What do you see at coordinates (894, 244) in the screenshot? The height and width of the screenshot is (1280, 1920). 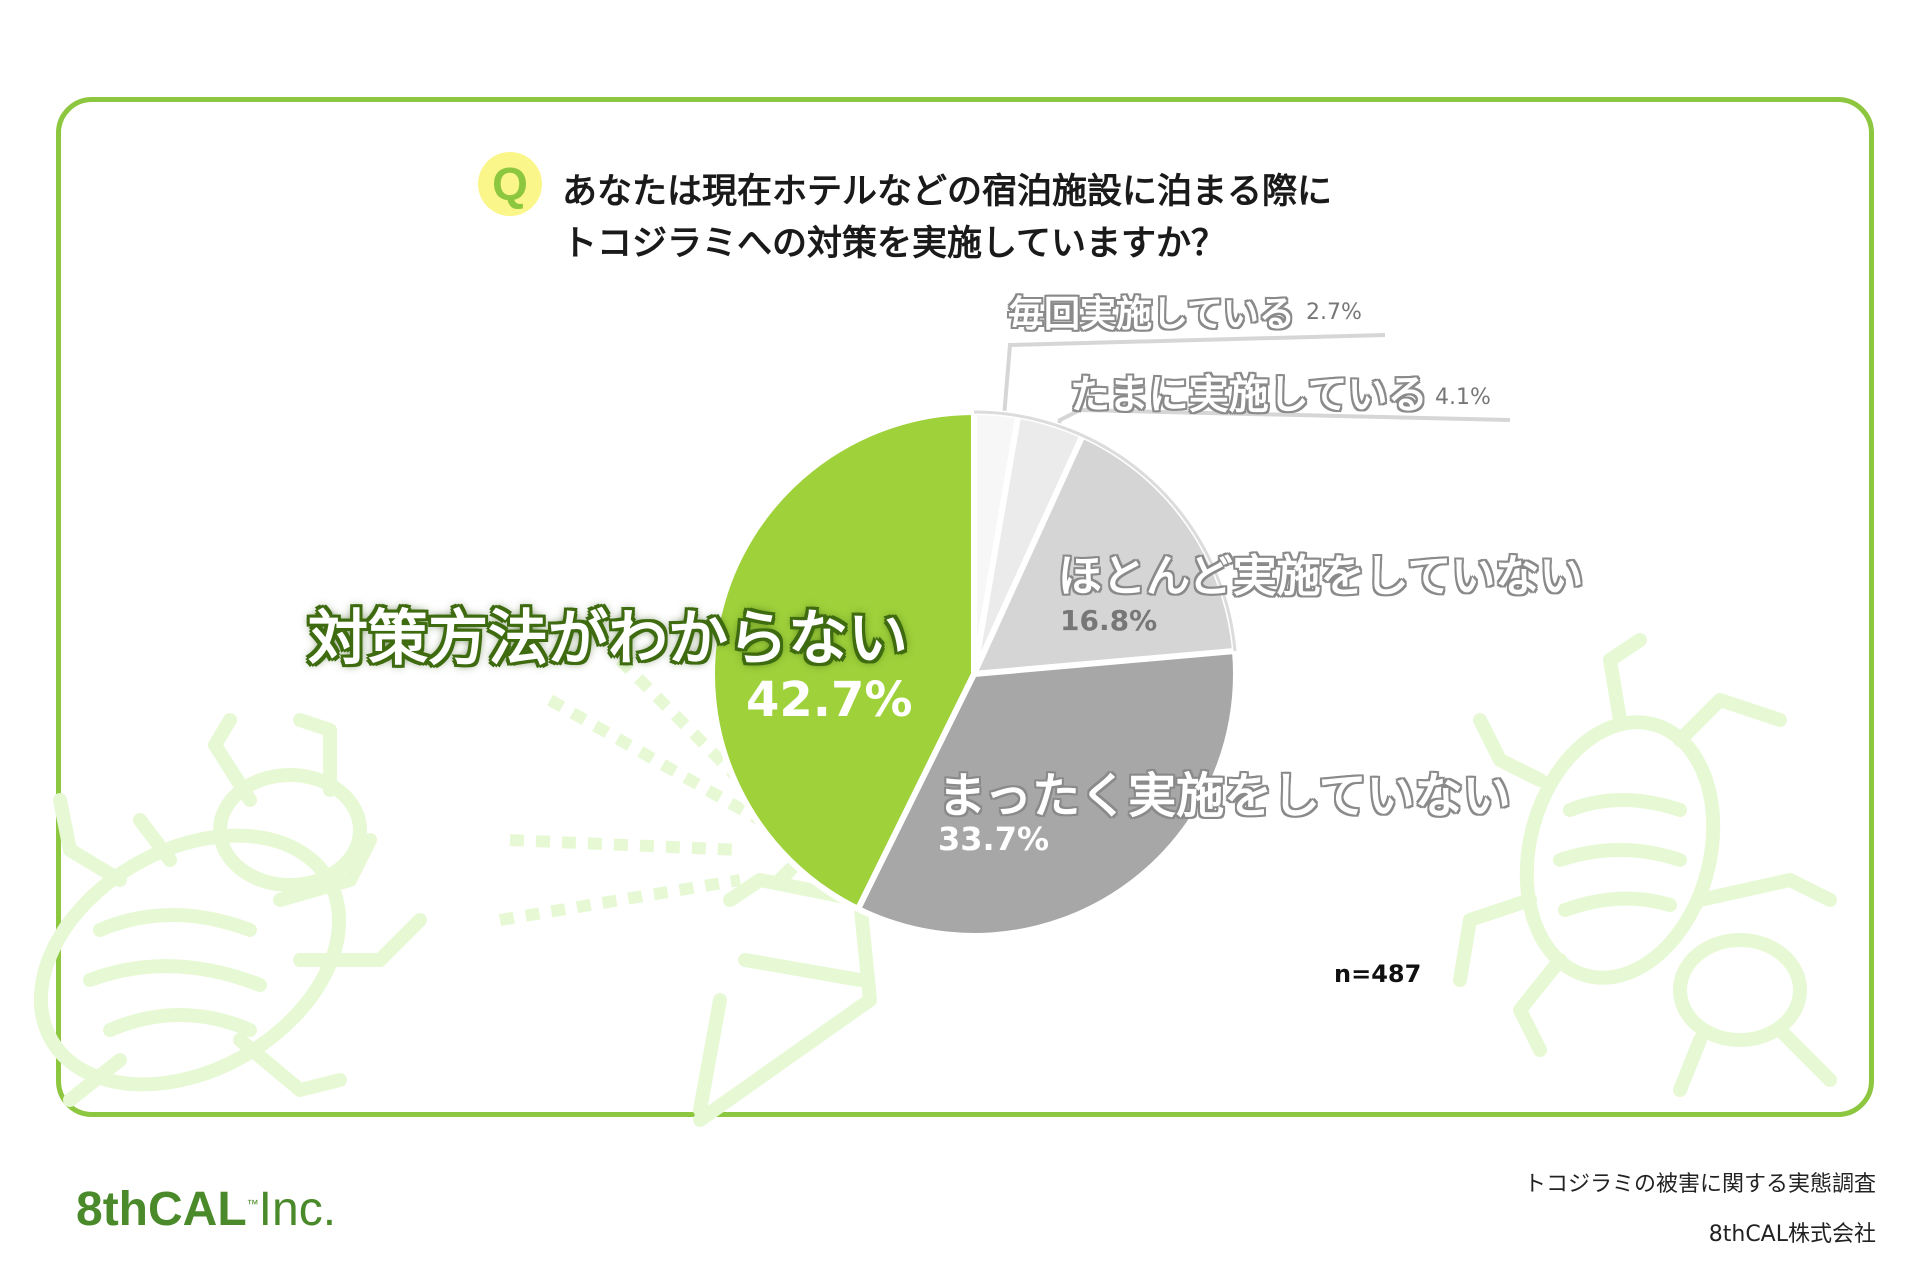 I see `question-line-2: トコジラミへの対策を実施していますか？` at bounding box center [894, 244].